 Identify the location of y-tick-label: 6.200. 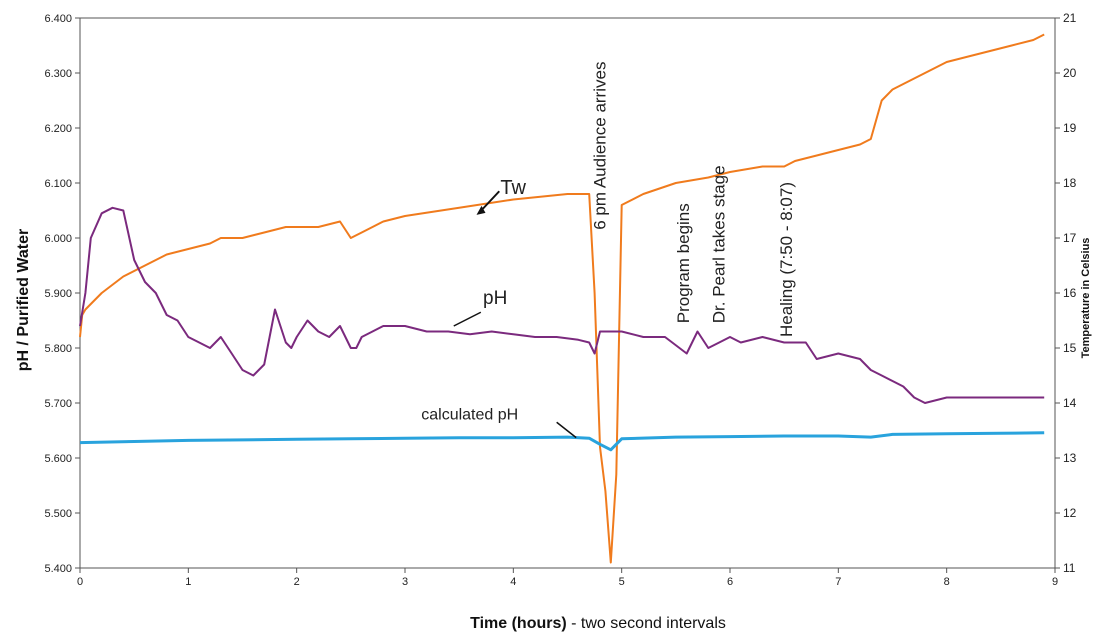
(58, 129).